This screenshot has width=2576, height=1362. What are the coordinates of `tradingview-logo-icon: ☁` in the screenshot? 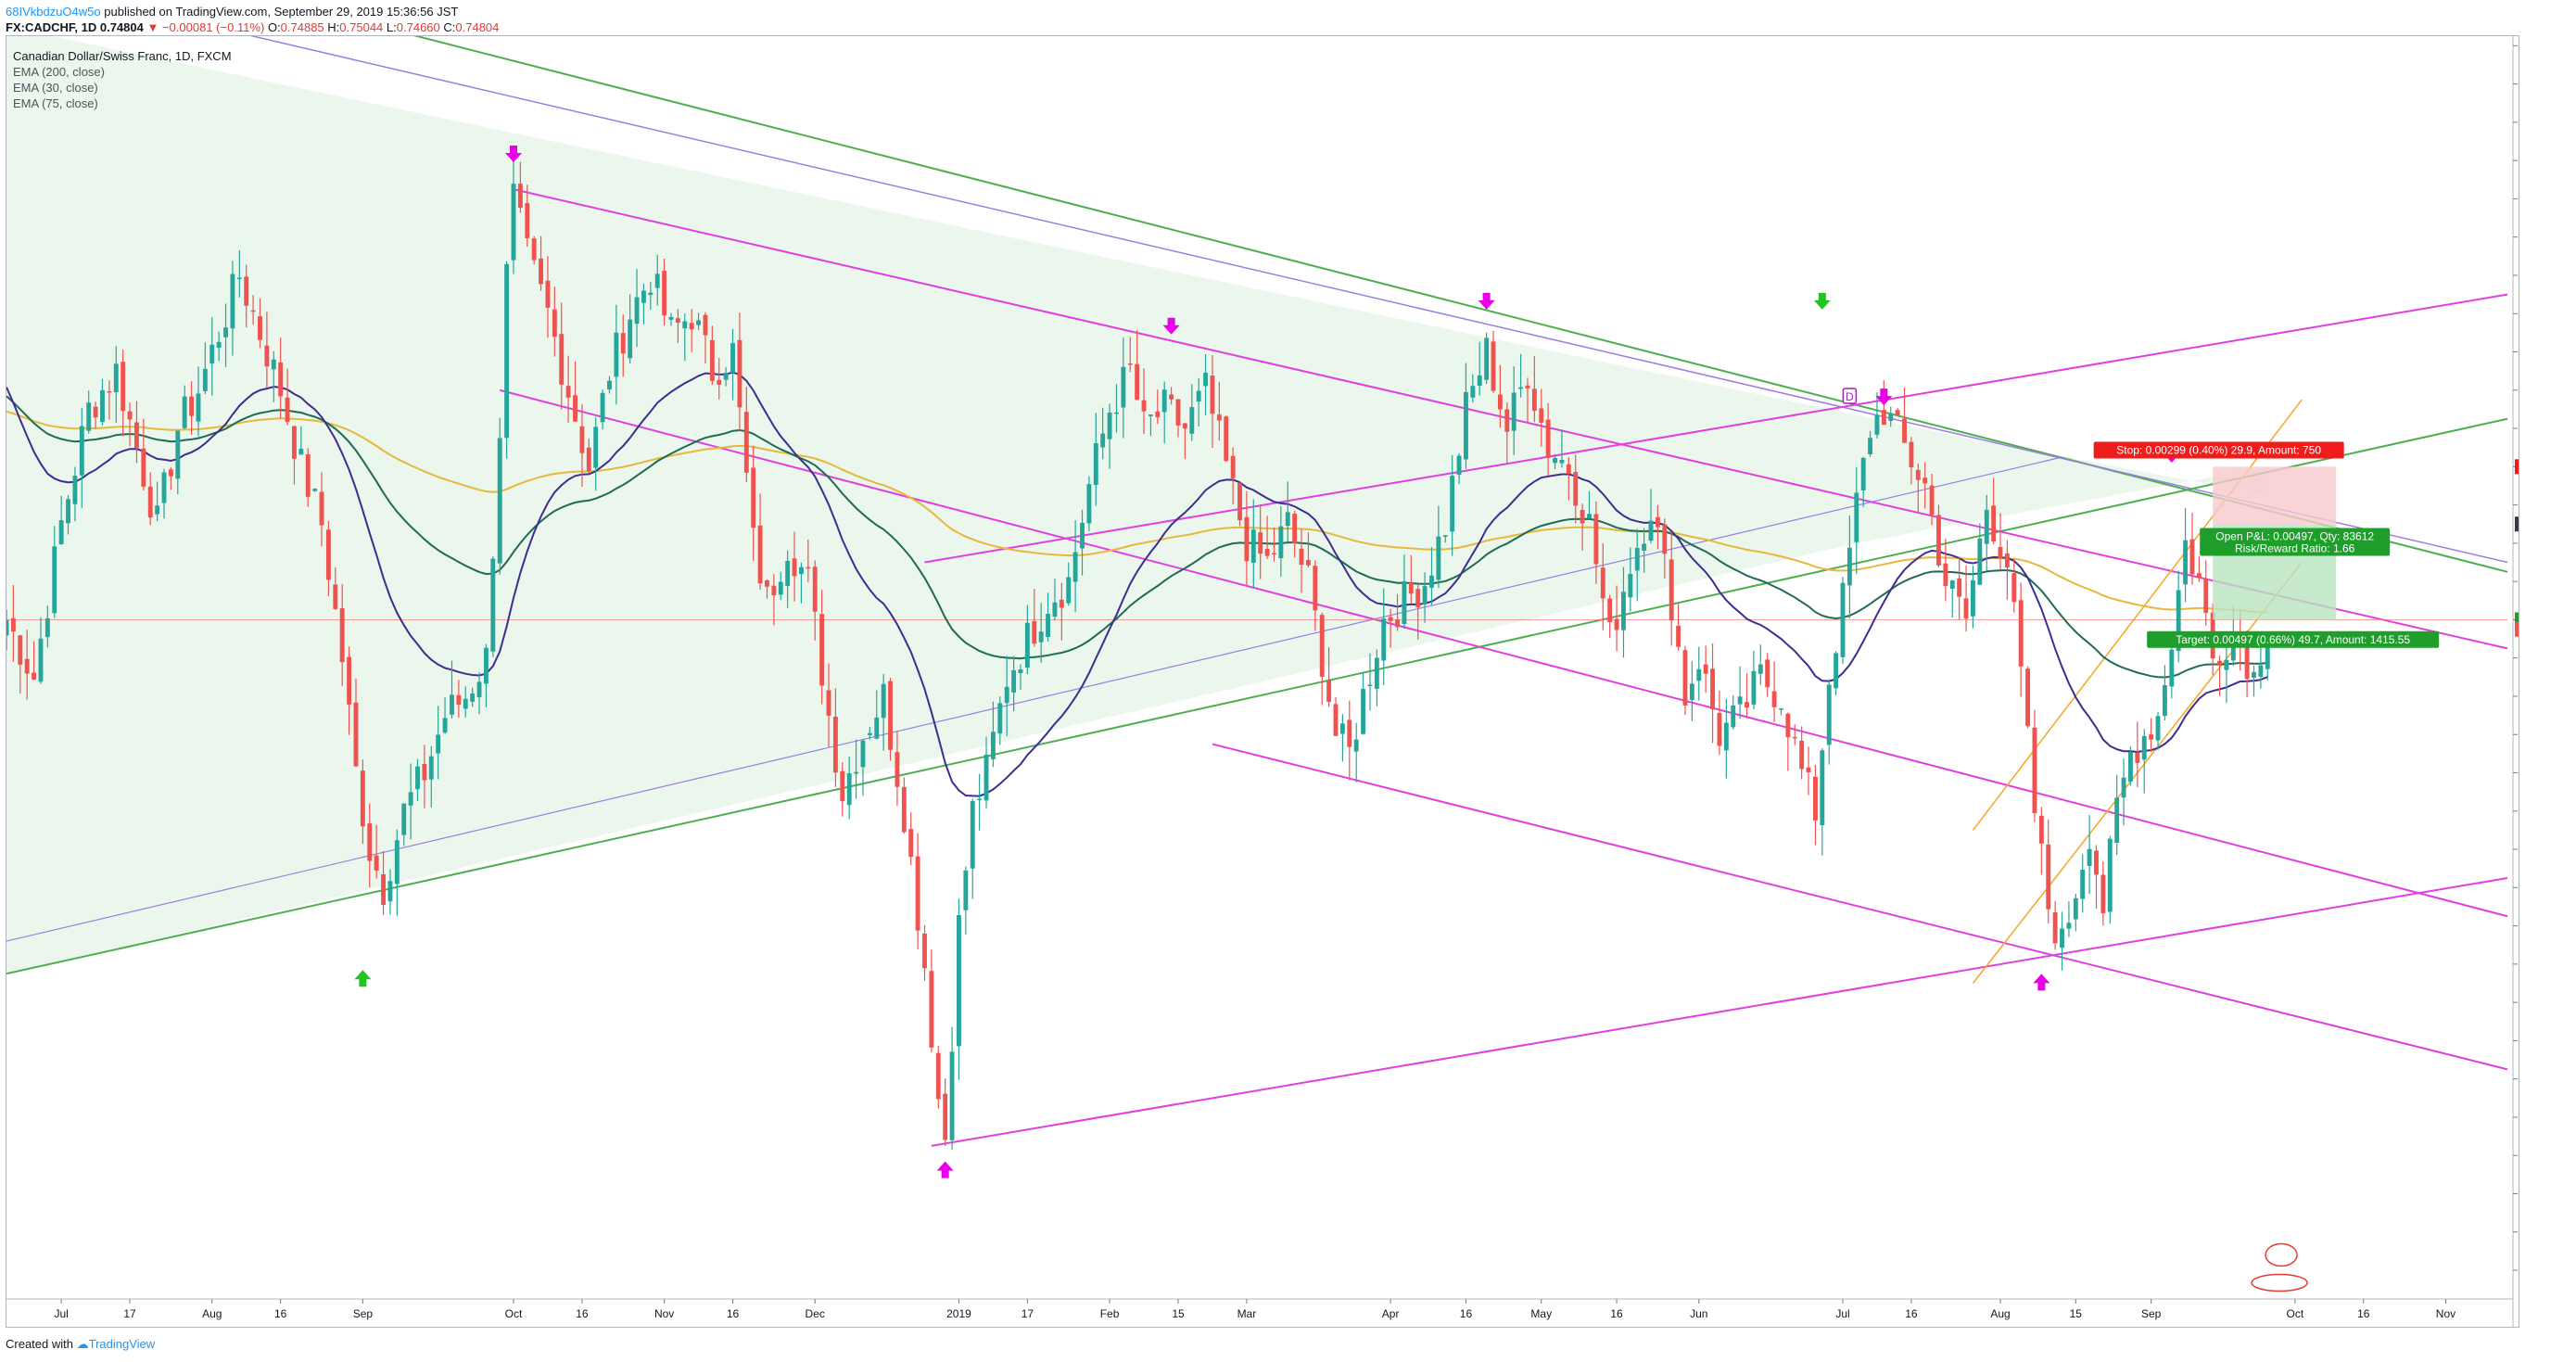 It's located at (82, 1344).